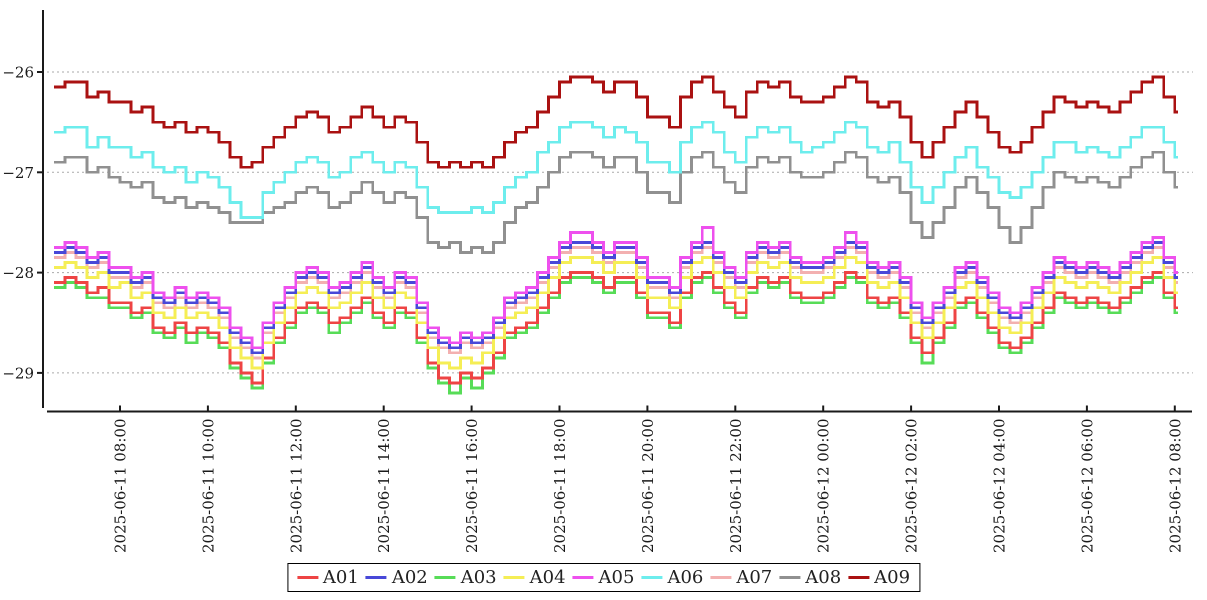 The width and height of the screenshot is (1207, 600). What do you see at coordinates (1087, 486) in the screenshot?
I see `x-tick-label: 2025-06-12 06:00` at bounding box center [1087, 486].